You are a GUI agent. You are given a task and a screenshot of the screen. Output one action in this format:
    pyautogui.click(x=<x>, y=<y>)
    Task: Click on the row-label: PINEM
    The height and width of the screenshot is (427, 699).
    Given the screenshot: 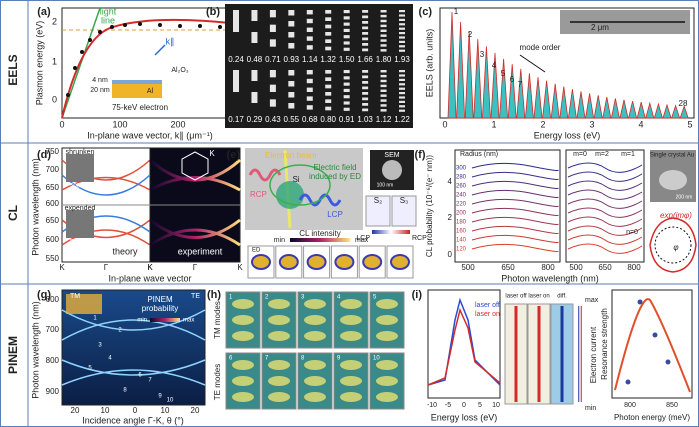 What is the action you would take?
    pyautogui.click(x=13, y=355)
    